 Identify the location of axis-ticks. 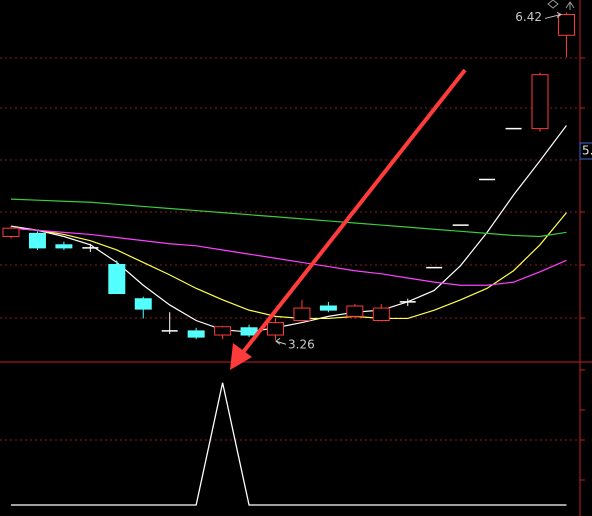
(582, 269).